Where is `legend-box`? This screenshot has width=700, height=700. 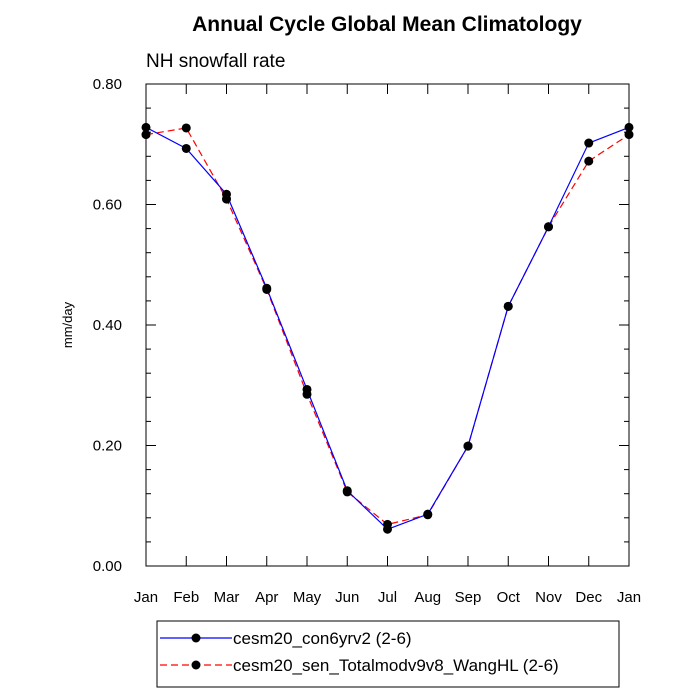
legend-box is located at coordinates (388, 654).